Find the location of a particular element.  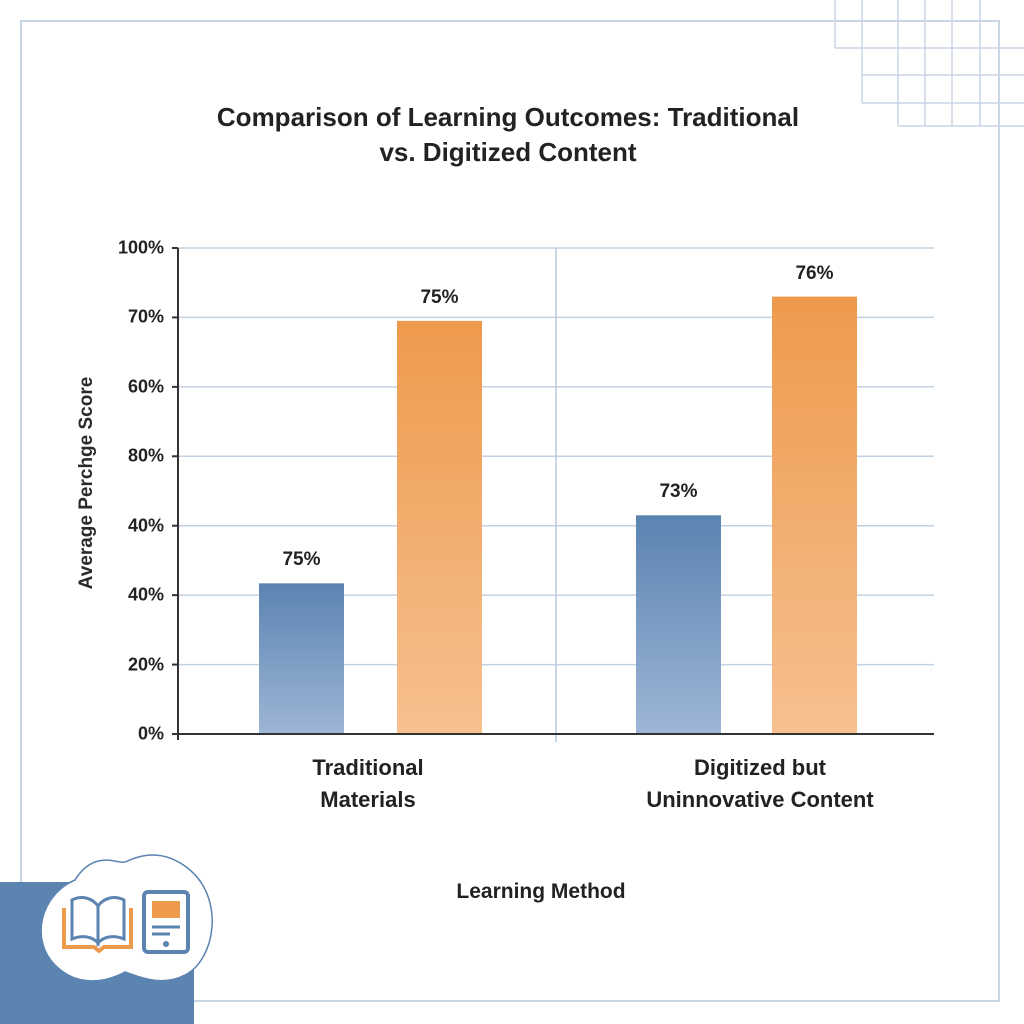

learning-icons is located at coordinates (126, 918).